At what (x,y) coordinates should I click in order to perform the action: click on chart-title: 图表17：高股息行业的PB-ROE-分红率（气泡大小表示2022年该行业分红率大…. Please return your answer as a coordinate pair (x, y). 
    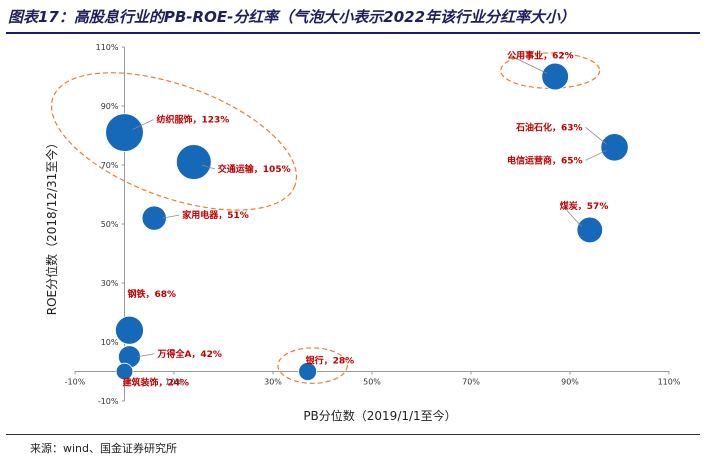
    Looking at the image, I should click on (292, 17).